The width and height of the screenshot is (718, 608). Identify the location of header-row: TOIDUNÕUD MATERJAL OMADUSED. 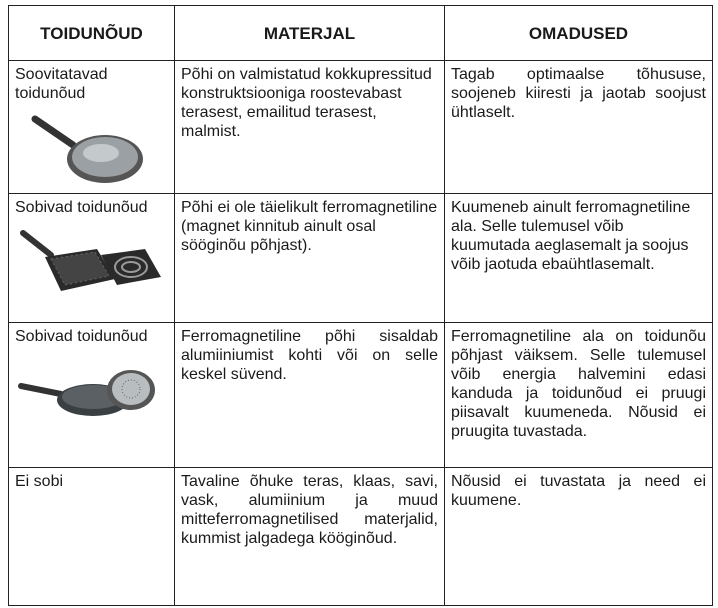
(360, 33).